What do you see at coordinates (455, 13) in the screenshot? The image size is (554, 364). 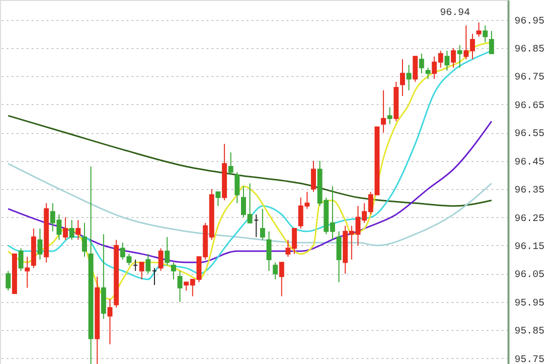 I see `annotation: 96.94` at bounding box center [455, 13].